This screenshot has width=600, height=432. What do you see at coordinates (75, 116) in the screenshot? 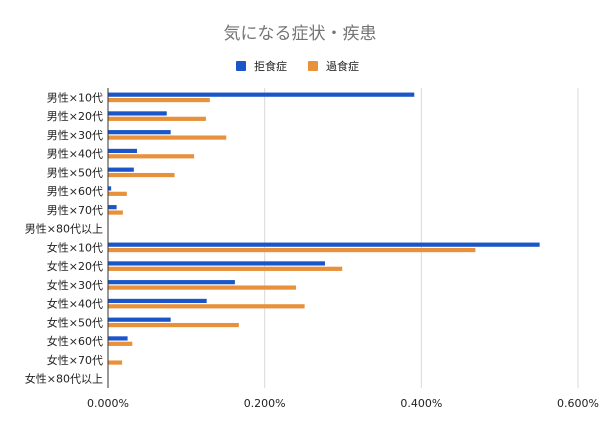
I see `category-label: 男性×20代` at bounding box center [75, 116].